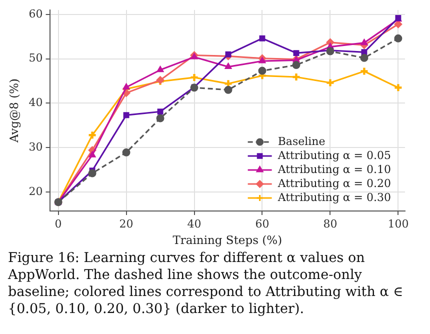  I want to click on y-tick-label: 20, so click(35, 191).